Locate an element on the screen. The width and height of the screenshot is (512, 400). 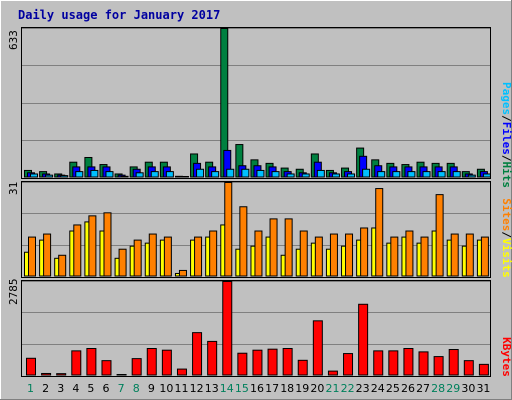
visits-legend: Sites/Visits is located at coordinates (506, 238).